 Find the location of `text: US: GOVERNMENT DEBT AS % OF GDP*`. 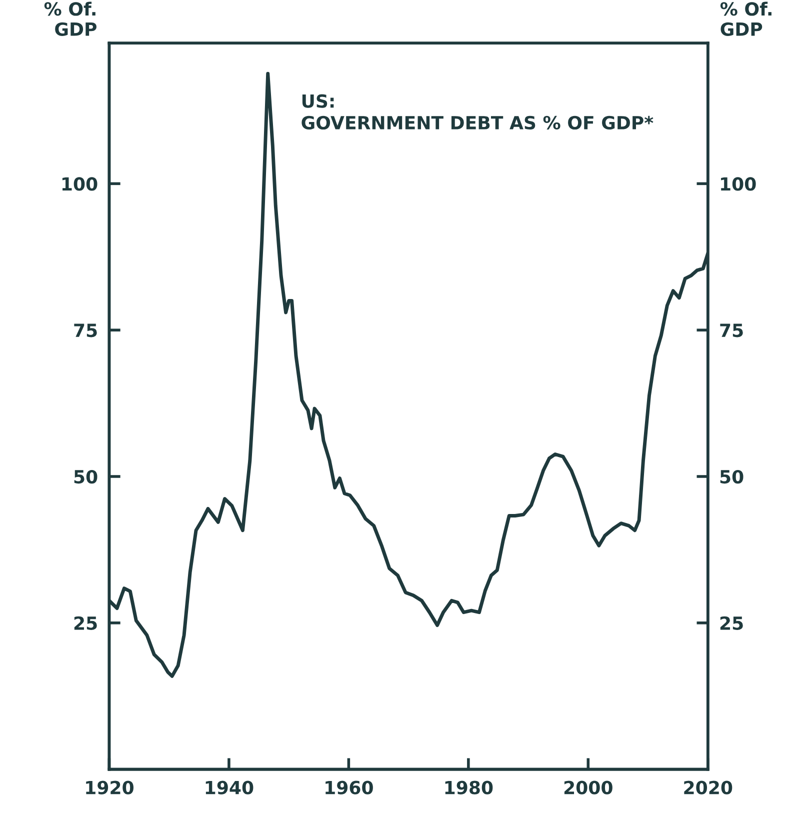

text: US: GOVERNMENT DEBT AS % OF GDP* is located at coordinates (478, 112).